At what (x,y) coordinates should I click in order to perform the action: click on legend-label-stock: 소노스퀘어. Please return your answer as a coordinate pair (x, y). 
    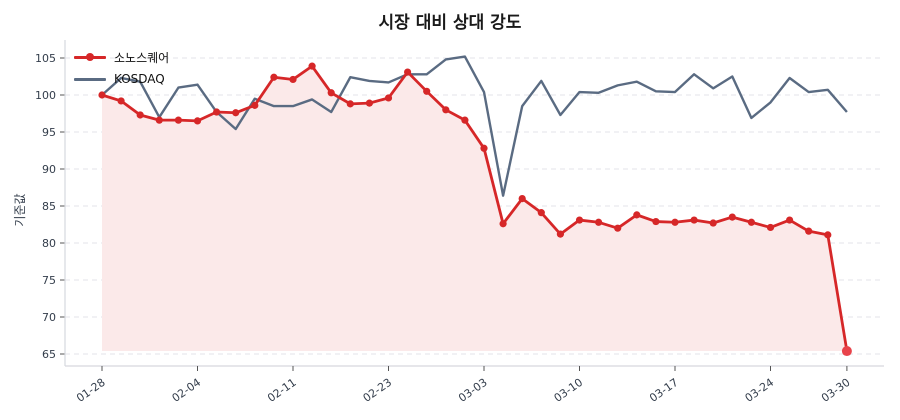
    Looking at the image, I should click on (142, 57).